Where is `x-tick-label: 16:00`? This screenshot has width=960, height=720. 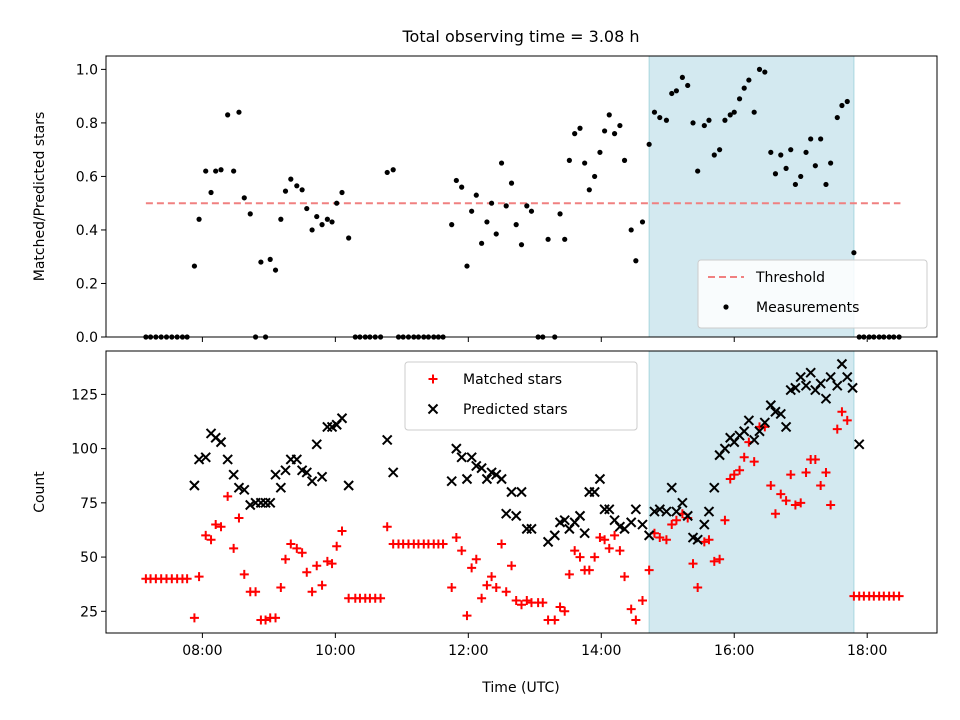
x-tick-label: 16:00 is located at coordinates (734, 651).